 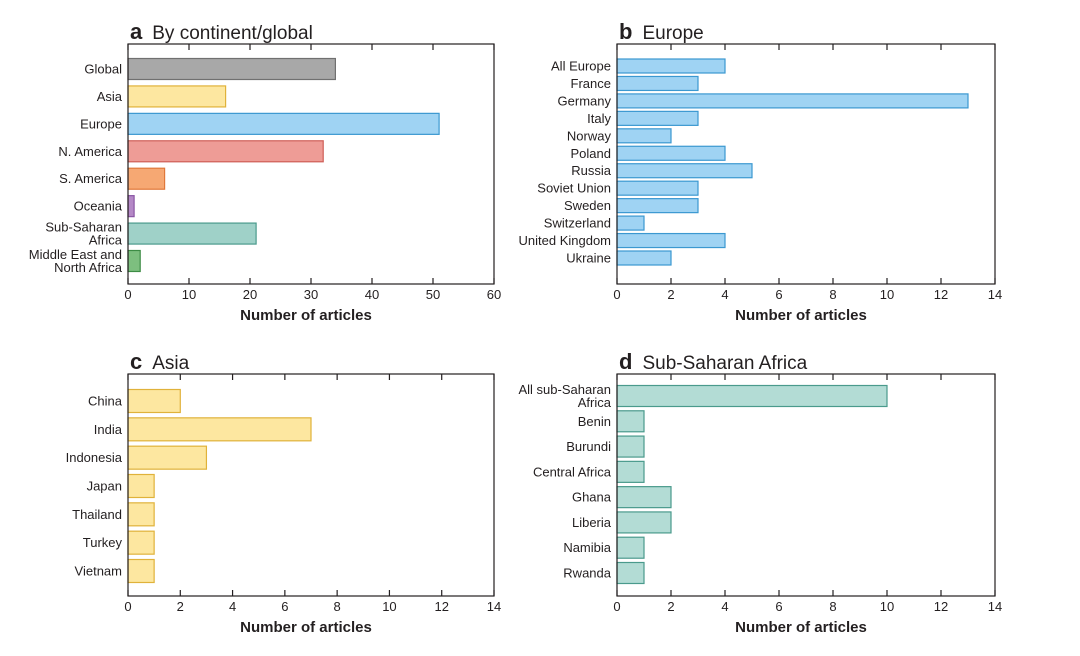 I want to click on category-label-line: Soviet Union, so click(x=574, y=188).